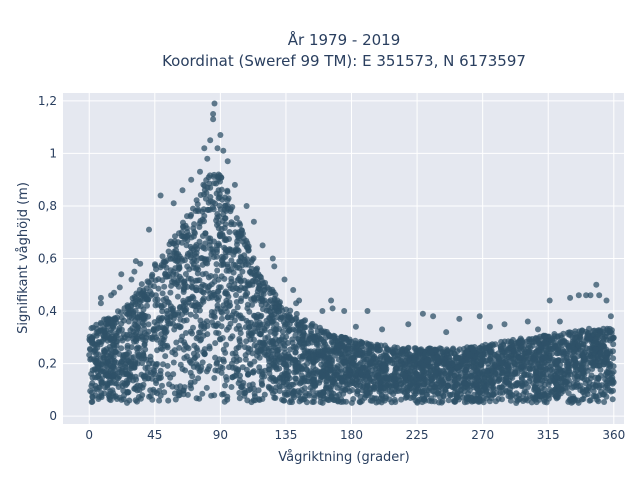 Image resolution: width=640 pixels, height=480 pixels. What do you see at coordinates (343, 457) in the screenshot?
I see `x-axis-title: Vågriktning (grader)` at bounding box center [343, 457].